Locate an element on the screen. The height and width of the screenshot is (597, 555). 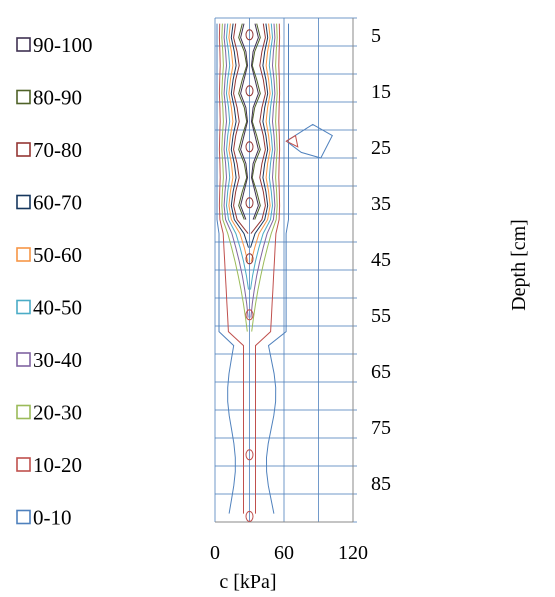
legend-label: 20-30 is located at coordinates (57, 413).